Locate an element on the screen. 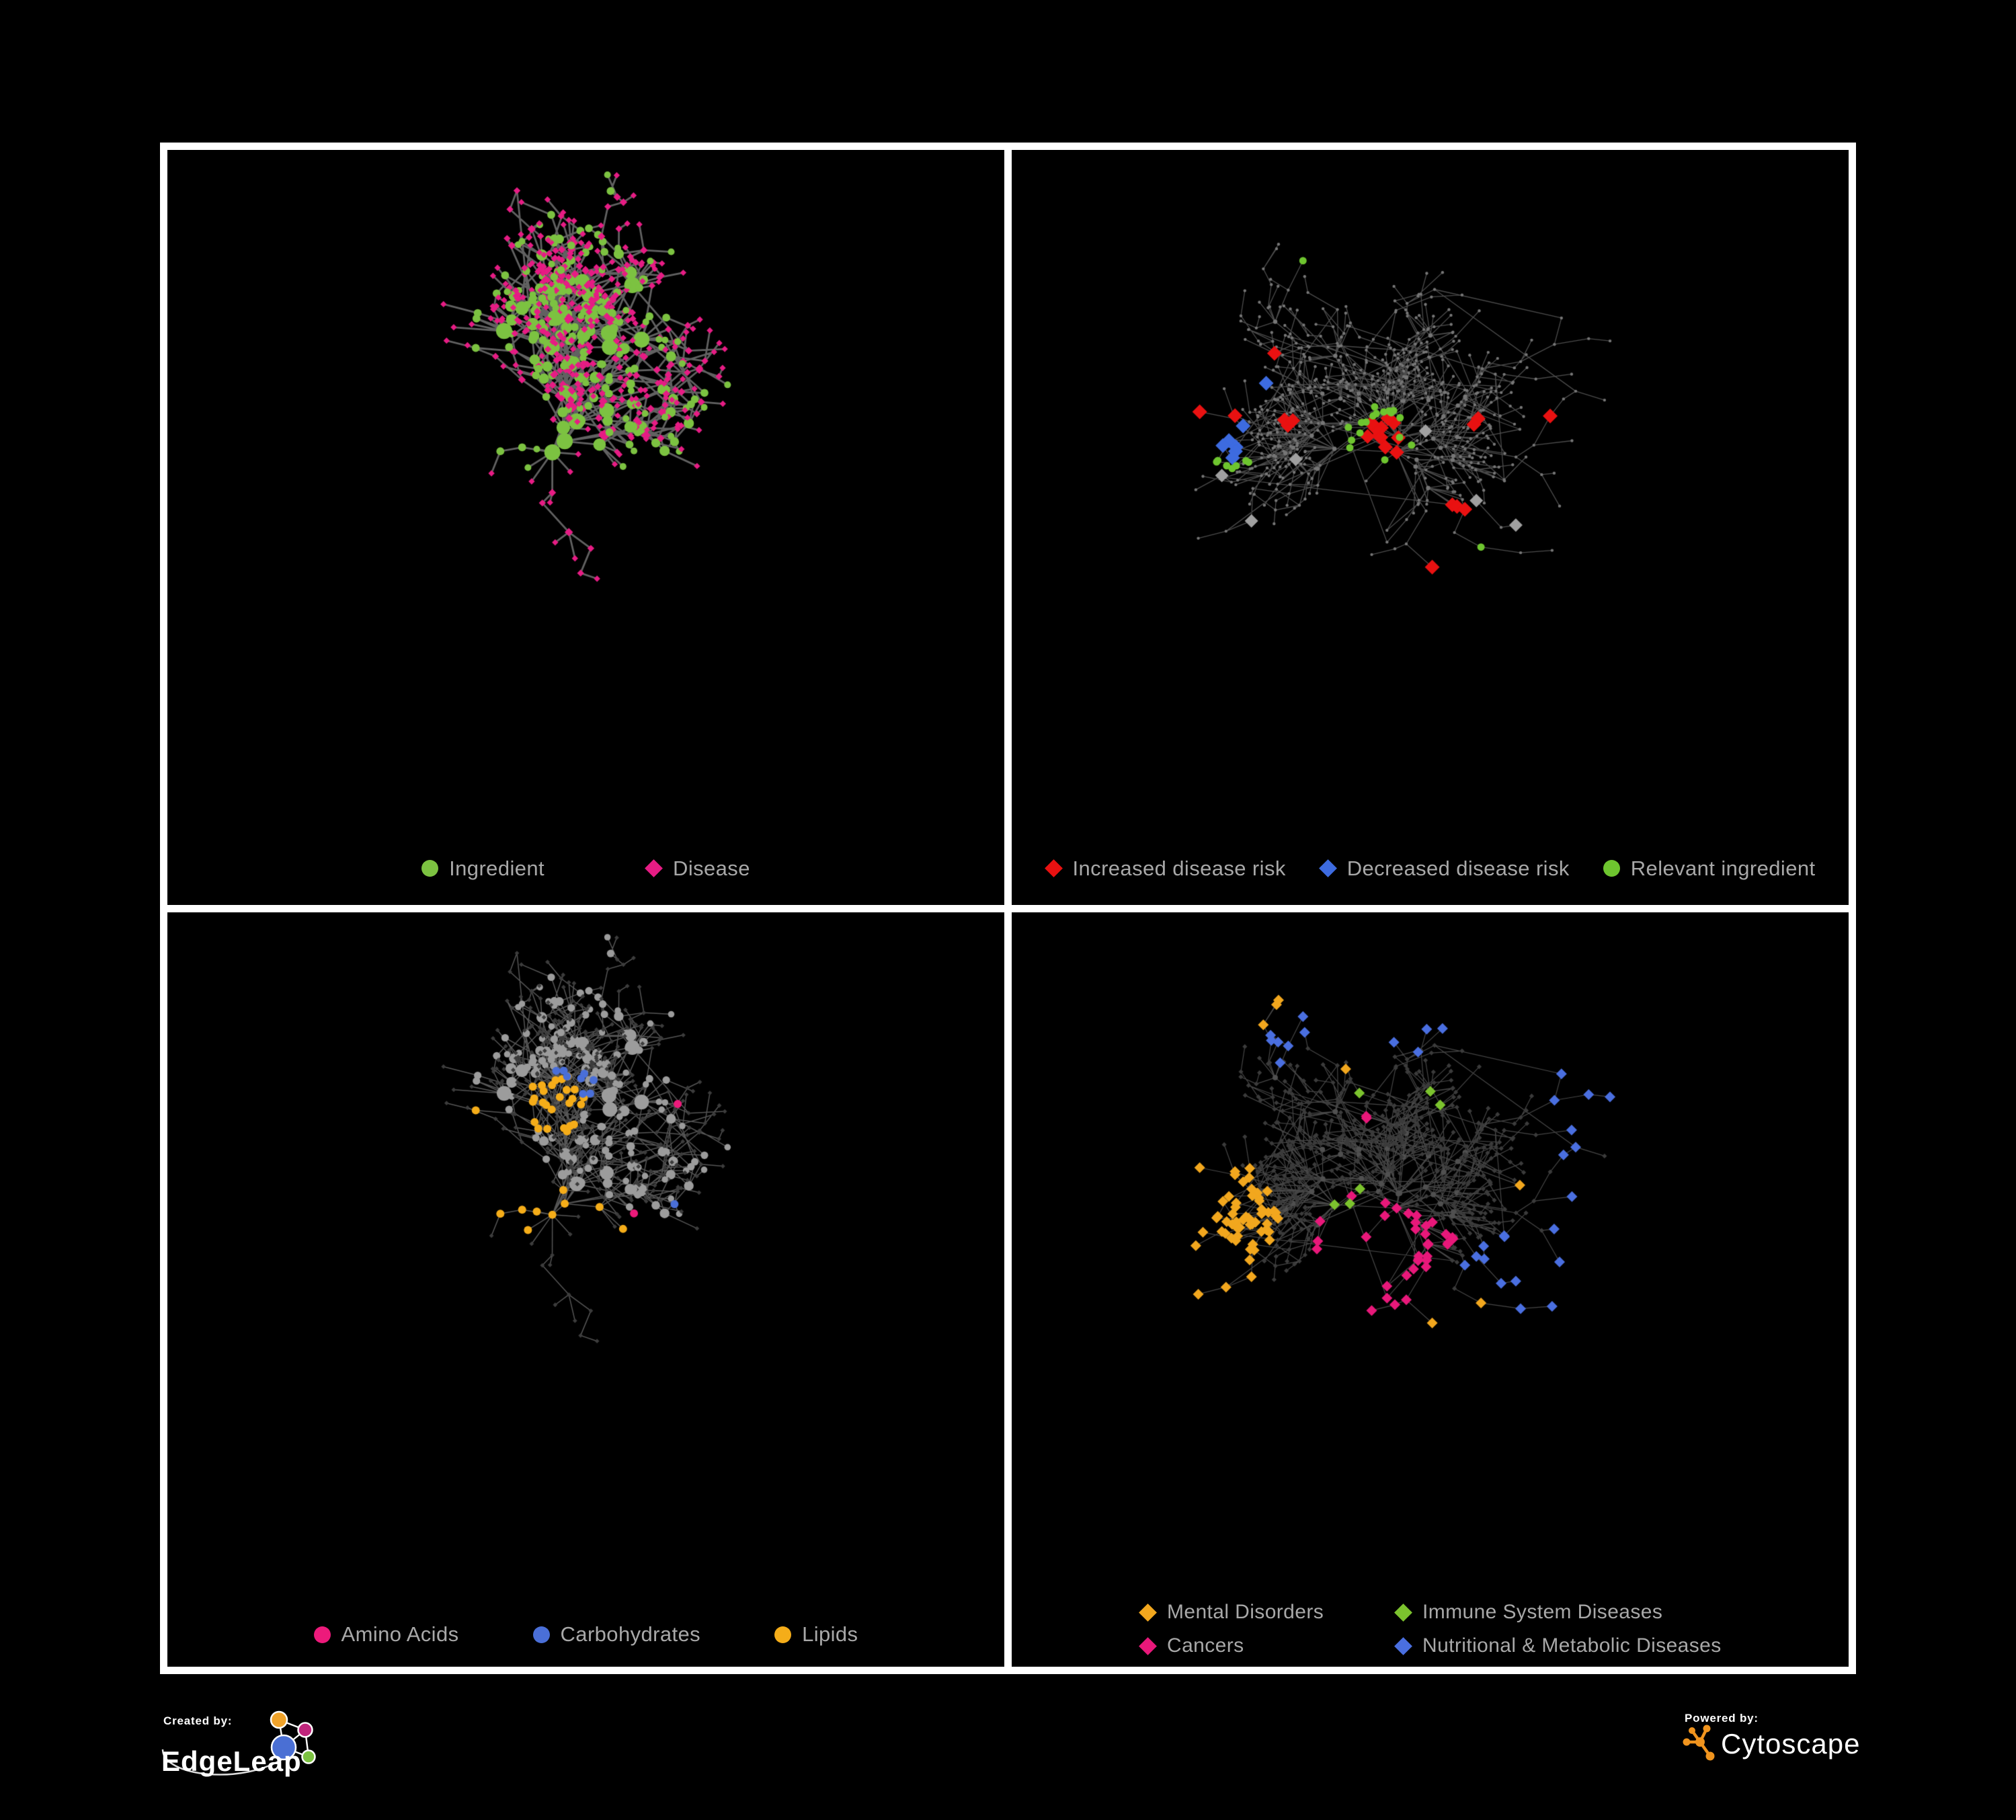 Image resolution: width=2016 pixels, height=1820 pixels. created-by-label: Created by: is located at coordinates (198, 1720).